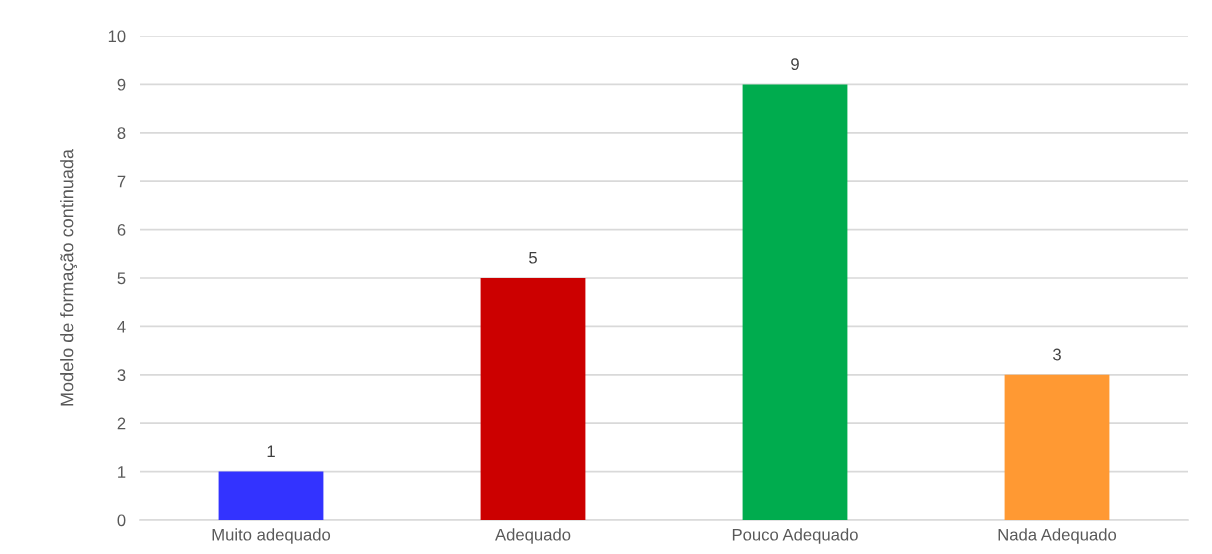 The width and height of the screenshot is (1212, 554). What do you see at coordinates (121, 326) in the screenshot?
I see `y-tick-label: 4` at bounding box center [121, 326].